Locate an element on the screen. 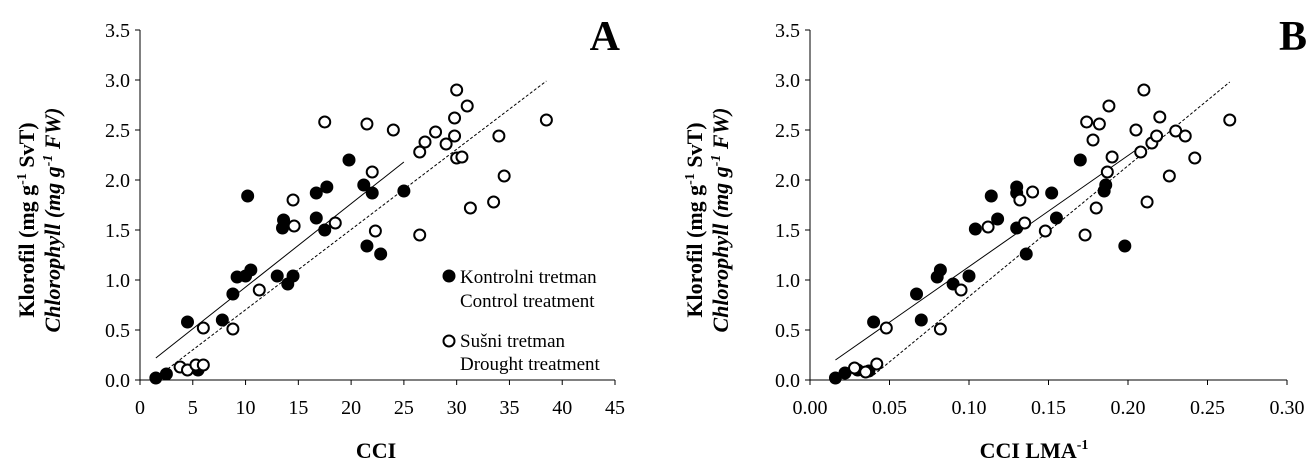 This screenshot has width=1309, height=464. panel-a-control-trend-line is located at coordinates (280, 260).